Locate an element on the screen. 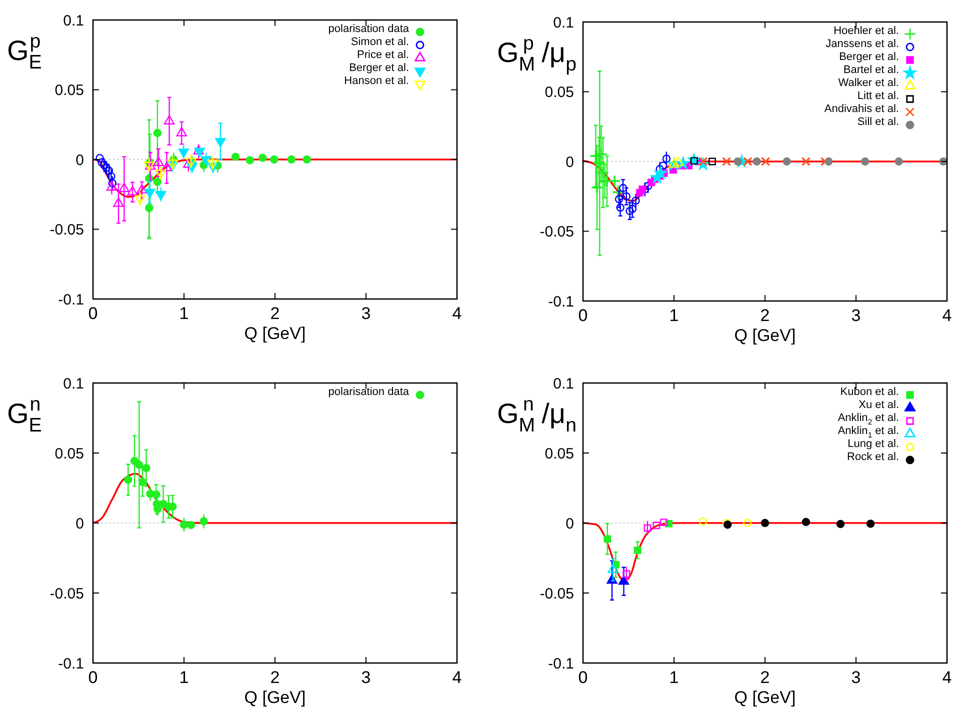 This screenshot has height=711, width=962. legend-label: Simon et al. is located at coordinates (379, 42).